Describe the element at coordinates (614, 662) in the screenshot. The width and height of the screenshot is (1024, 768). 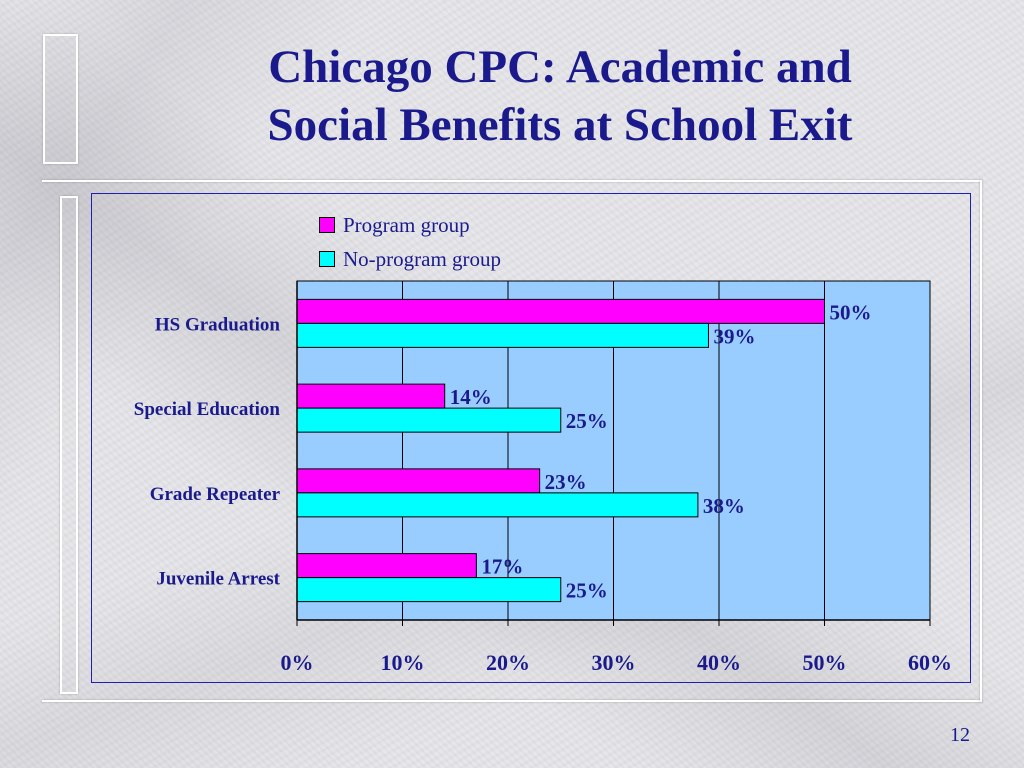
I see `x-tick-label: 30%` at that location.